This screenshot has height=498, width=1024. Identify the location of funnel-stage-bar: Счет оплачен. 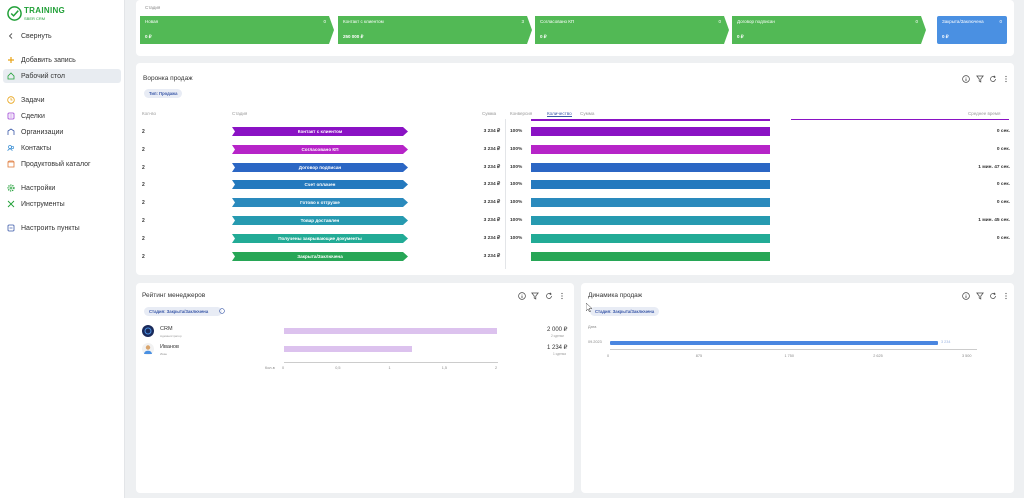
(320, 184).